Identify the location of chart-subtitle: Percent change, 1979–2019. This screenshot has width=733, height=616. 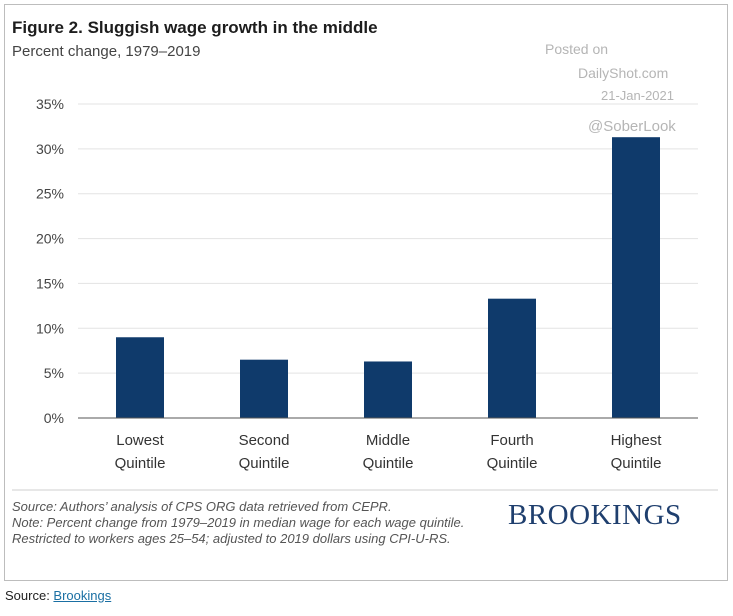
(106, 51).